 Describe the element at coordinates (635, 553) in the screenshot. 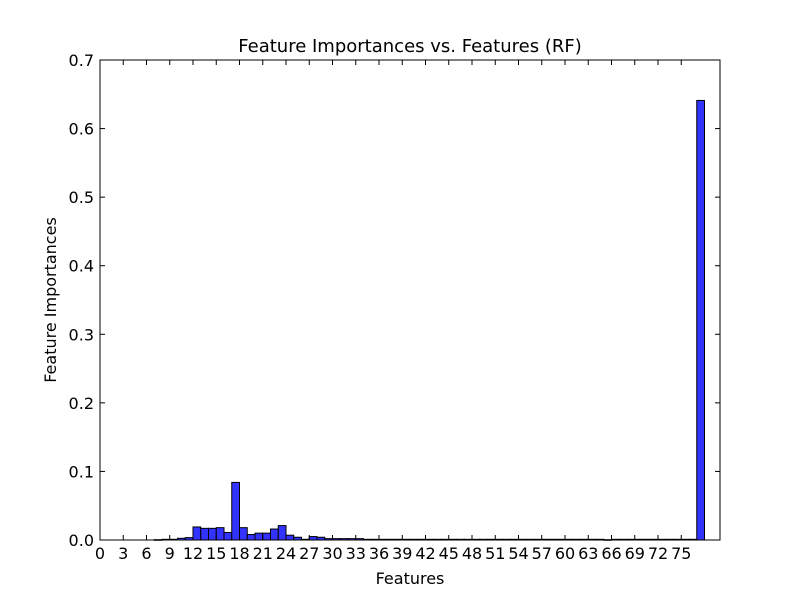

I see `x-tick-label-69: 69` at that location.